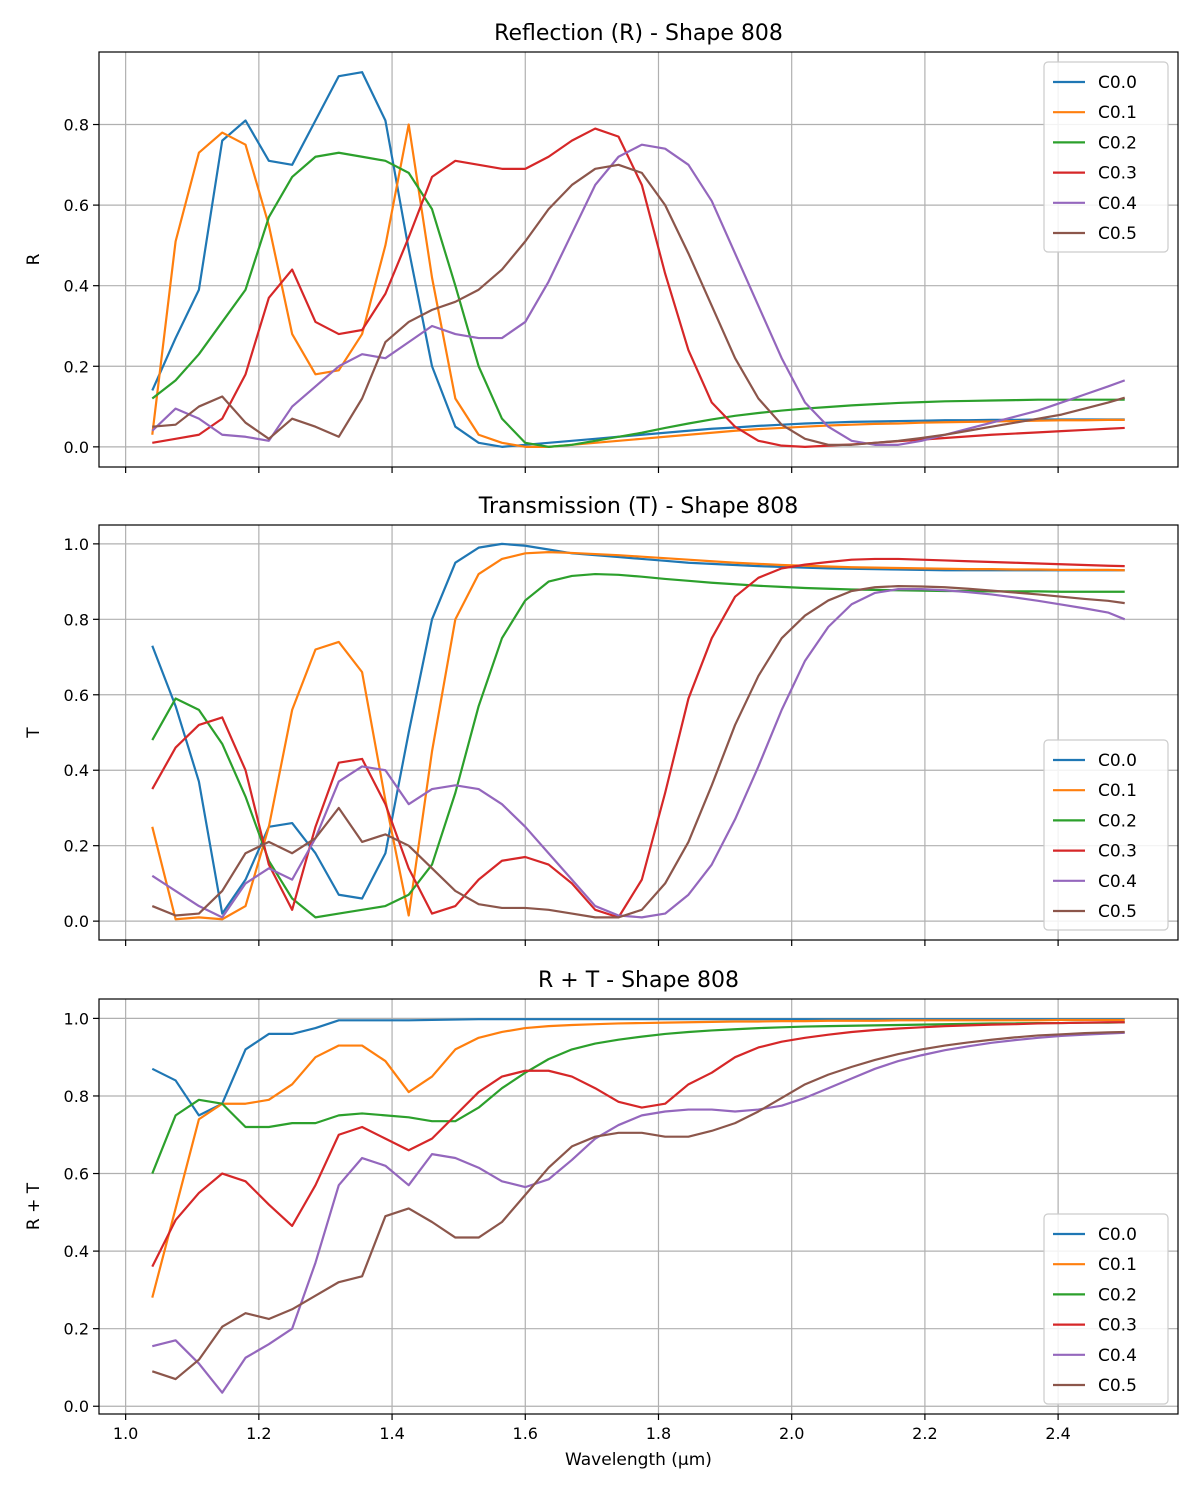  Describe the element at coordinates (638, 33) in the screenshot. I see `chart-title: Reflection (R) - Shape 808` at that location.